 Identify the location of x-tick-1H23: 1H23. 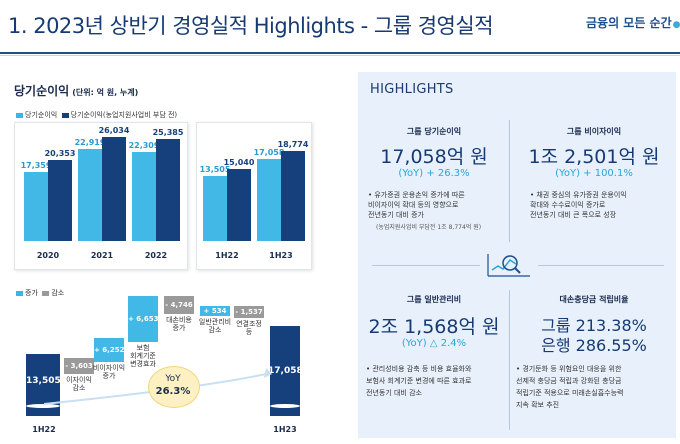
(281, 255).